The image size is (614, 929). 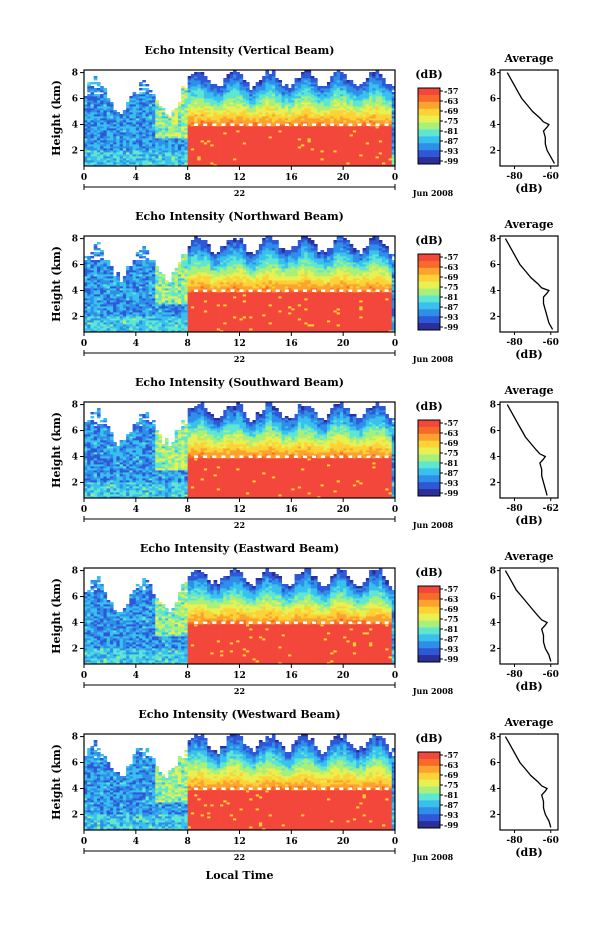 I want to click on melting-layer-mark, so click(x=196, y=124).